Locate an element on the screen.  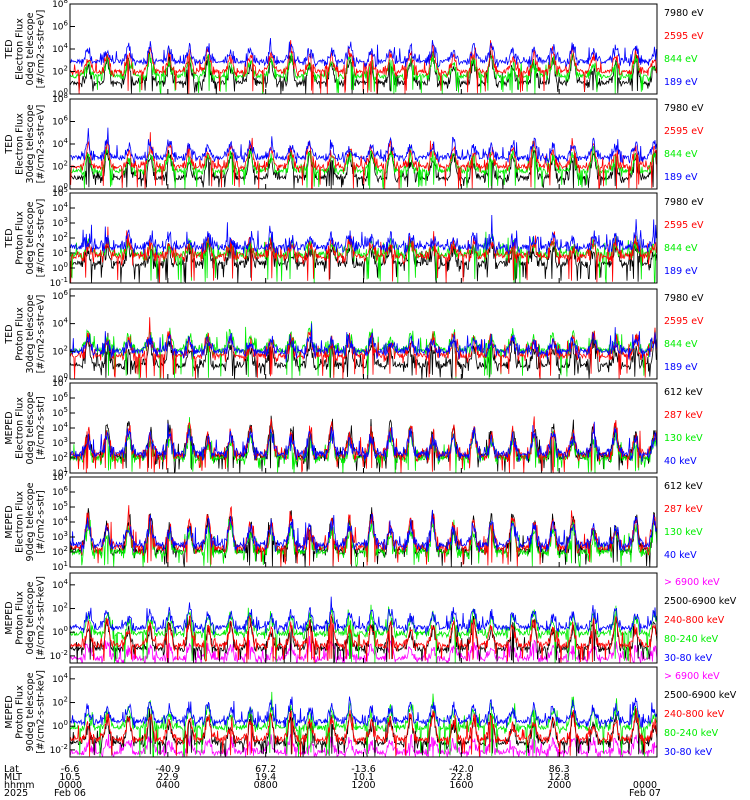
x-tick-mlt: 19.4 is located at coordinates (265, 777).